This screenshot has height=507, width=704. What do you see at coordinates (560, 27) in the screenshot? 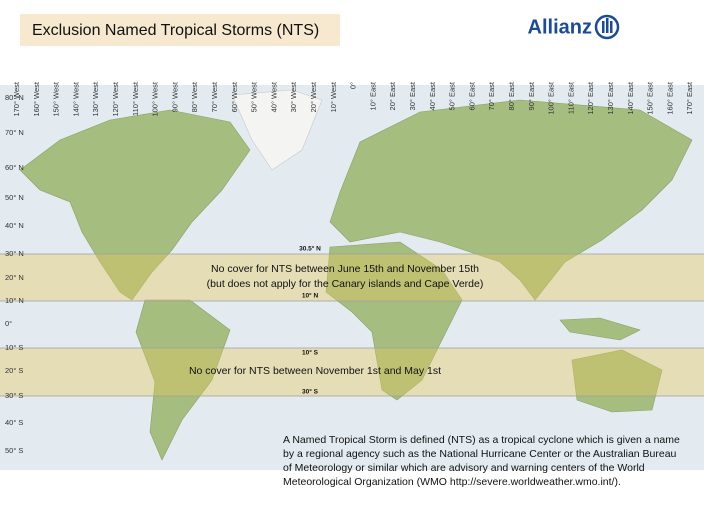
I see `logo-text: Allianz` at bounding box center [560, 27].